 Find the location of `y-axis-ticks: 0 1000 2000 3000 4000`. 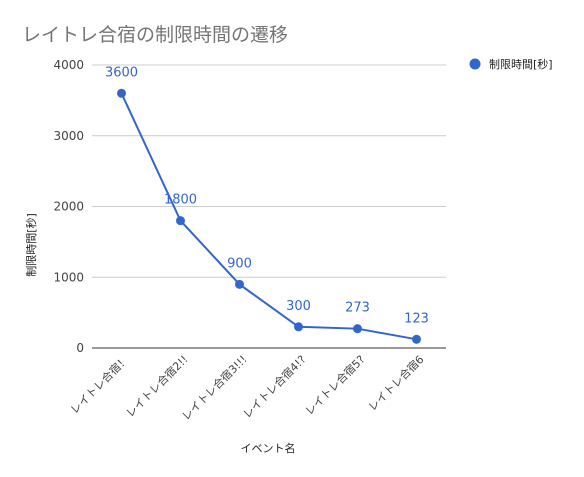

y-axis-ticks: 0 1000 2000 3000 4000 is located at coordinates (68, 206).